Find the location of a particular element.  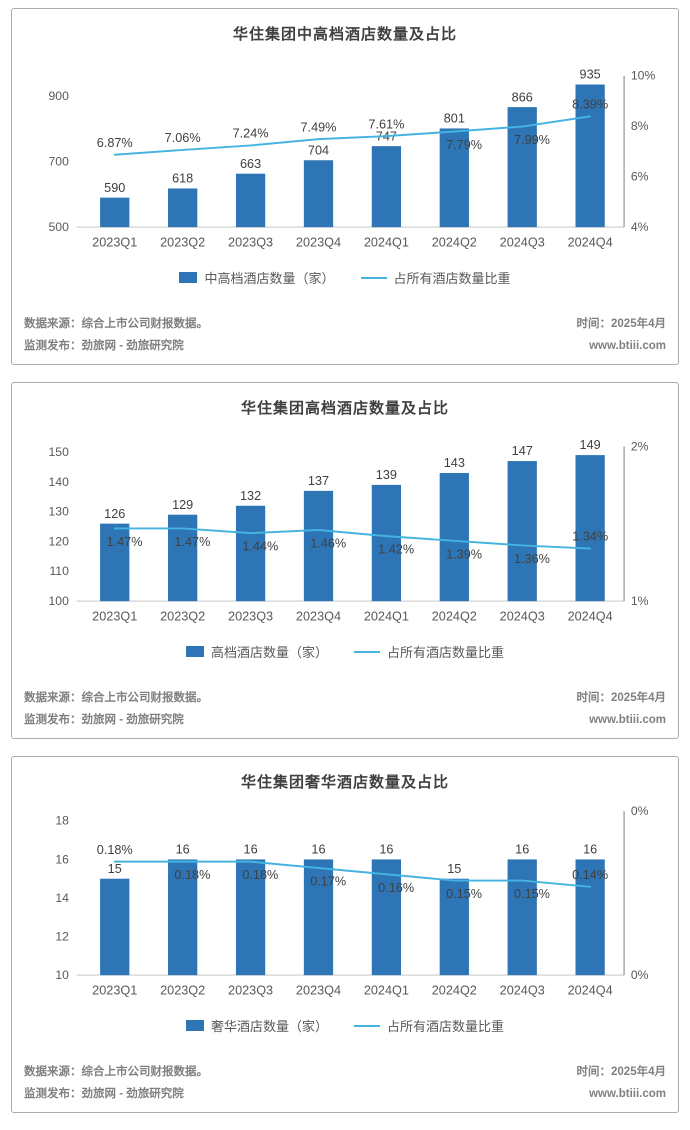

x-axis-label: 2024Q3 is located at coordinates (522, 243).